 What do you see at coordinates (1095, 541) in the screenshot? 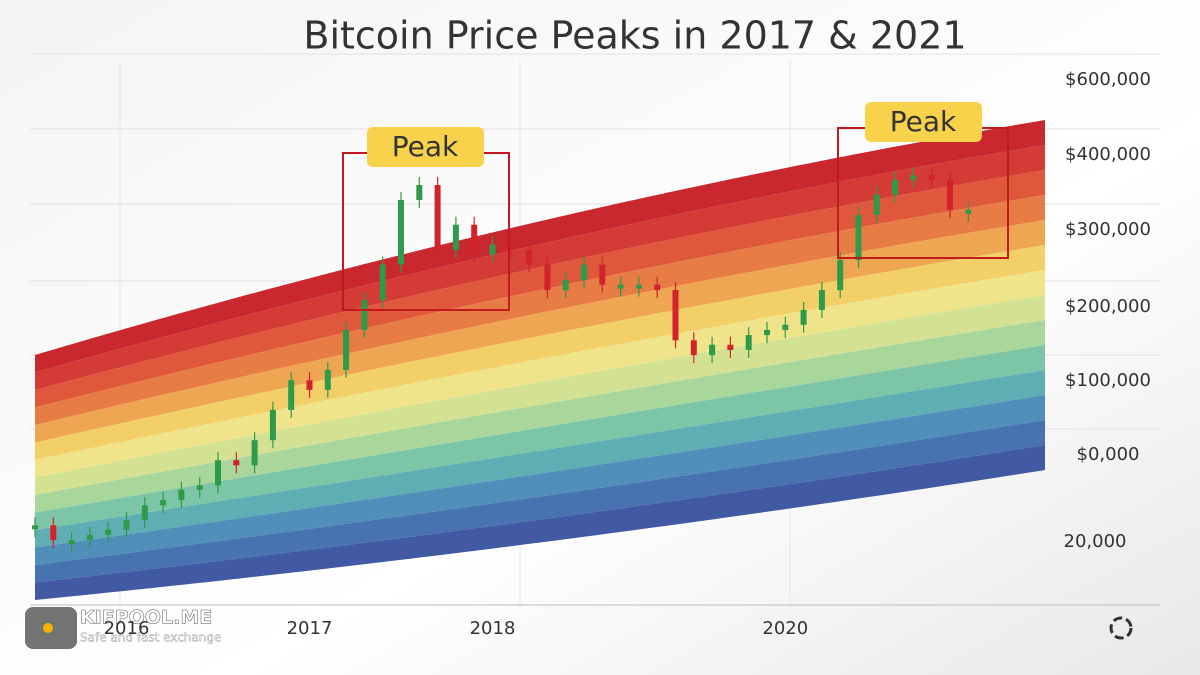
I see `y-tick-label: 20,000` at bounding box center [1095, 541].